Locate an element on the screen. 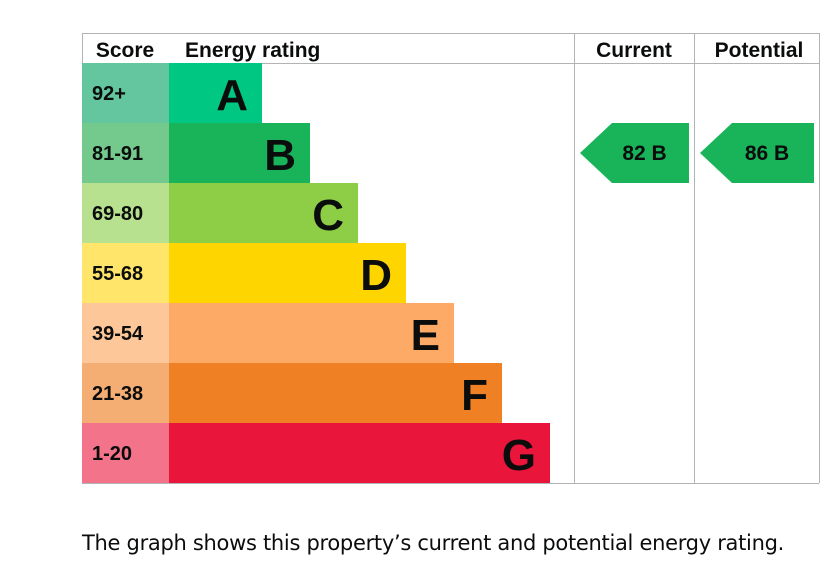 This screenshot has width=831, height=568. score-label-a: 92+ is located at coordinates (109, 94).